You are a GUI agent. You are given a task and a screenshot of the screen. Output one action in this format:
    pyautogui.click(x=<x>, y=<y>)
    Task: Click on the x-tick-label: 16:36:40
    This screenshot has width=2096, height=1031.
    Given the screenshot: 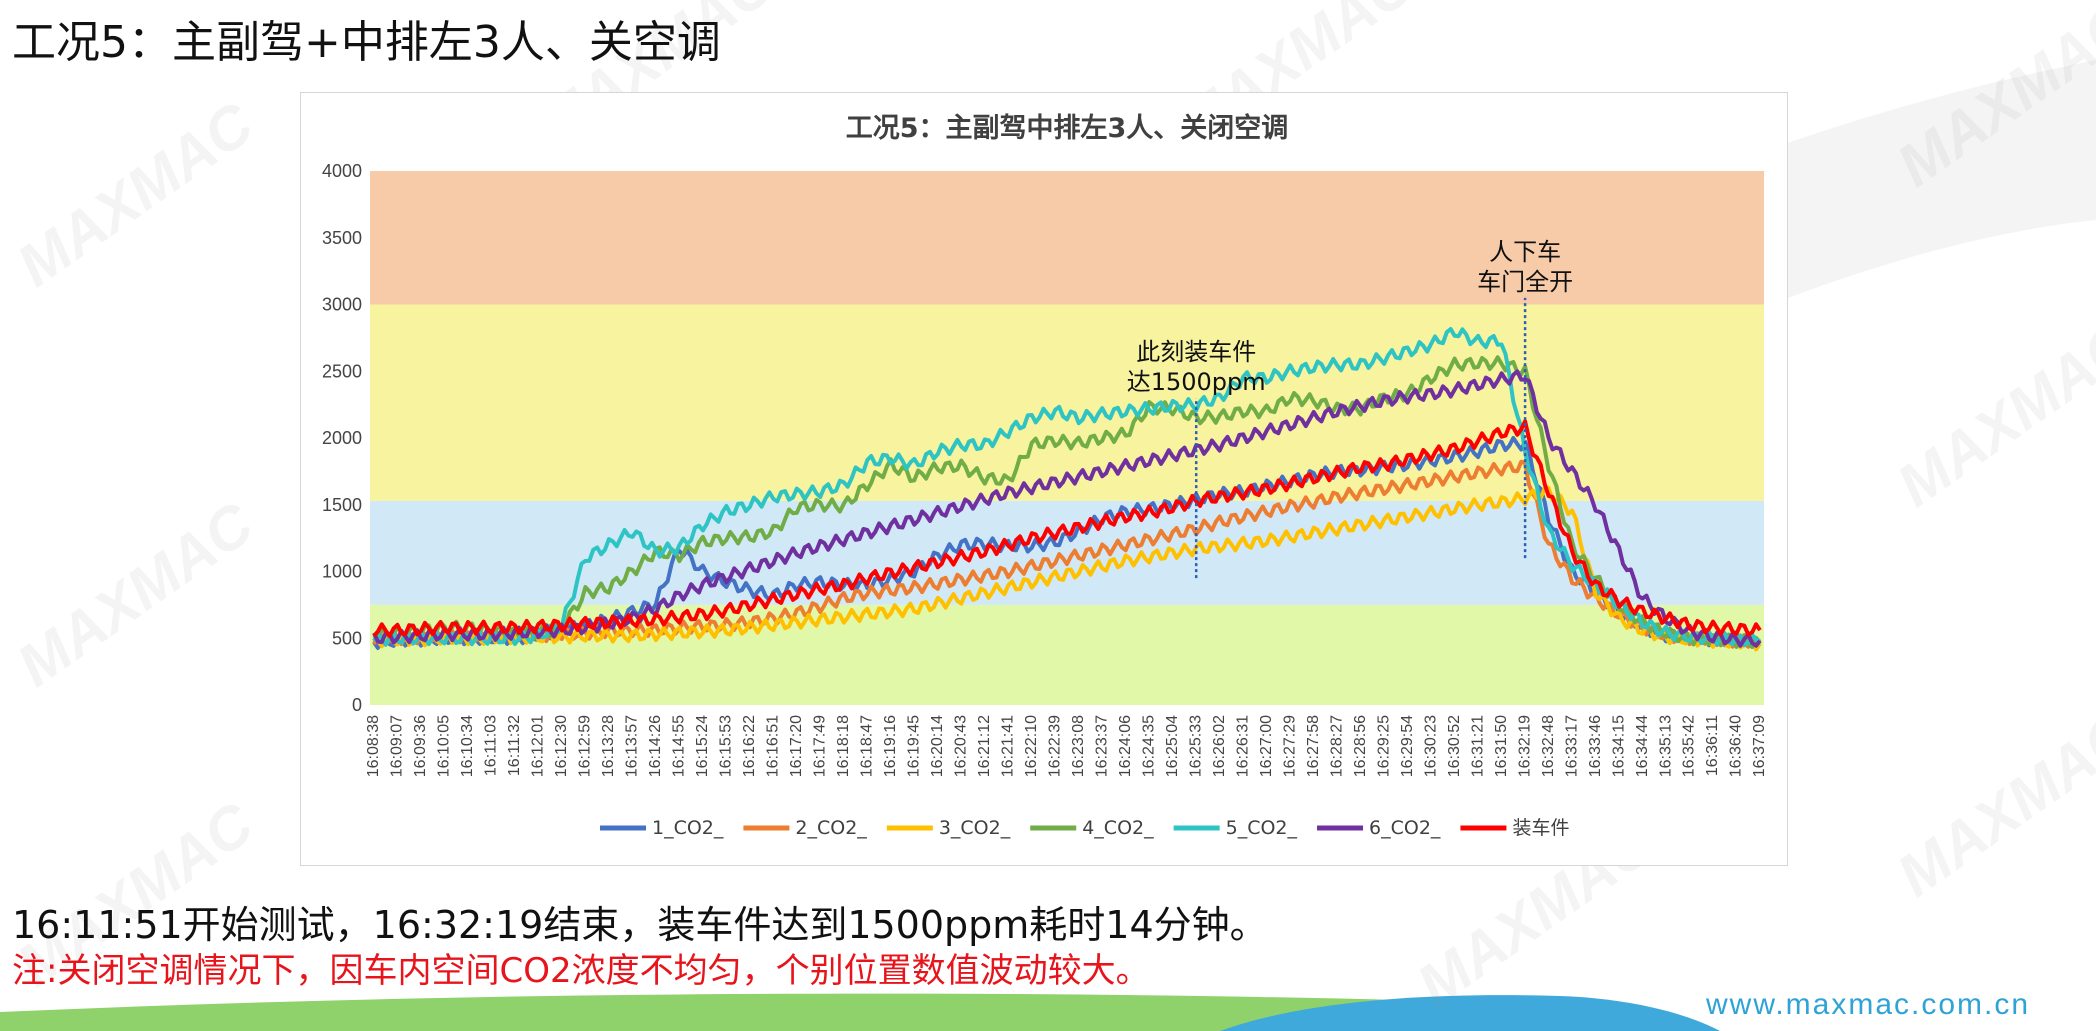 What is the action you would take?
    pyautogui.click(x=1736, y=746)
    